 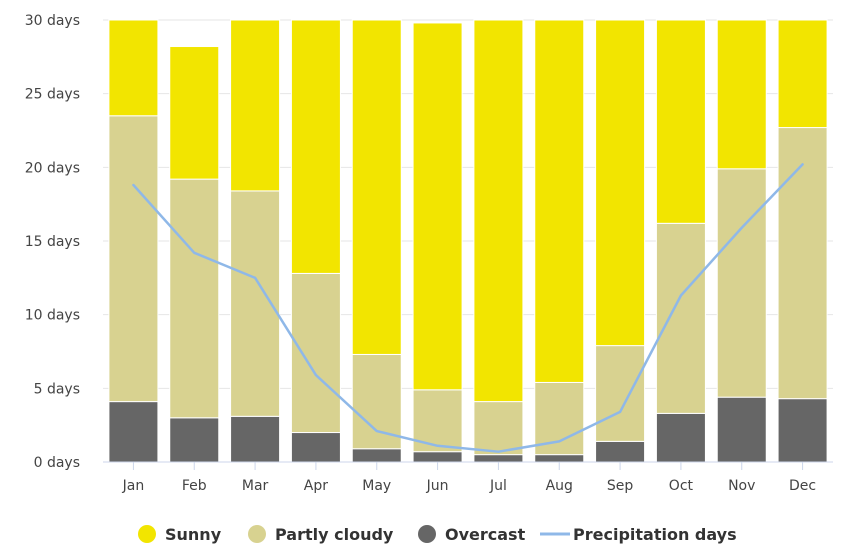 What do you see at coordinates (655, 534) in the screenshot?
I see `legend-item-label: Precipitation days` at bounding box center [655, 534].